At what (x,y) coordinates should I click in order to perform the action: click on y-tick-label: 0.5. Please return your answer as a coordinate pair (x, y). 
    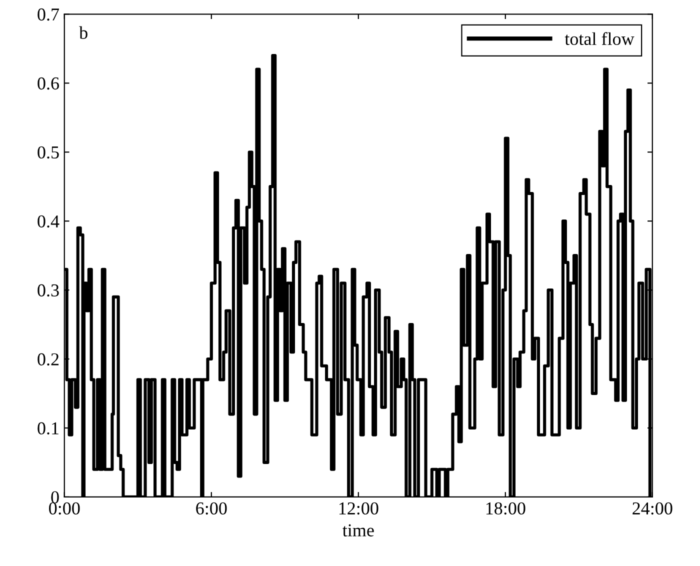
    Looking at the image, I should click on (48, 152).